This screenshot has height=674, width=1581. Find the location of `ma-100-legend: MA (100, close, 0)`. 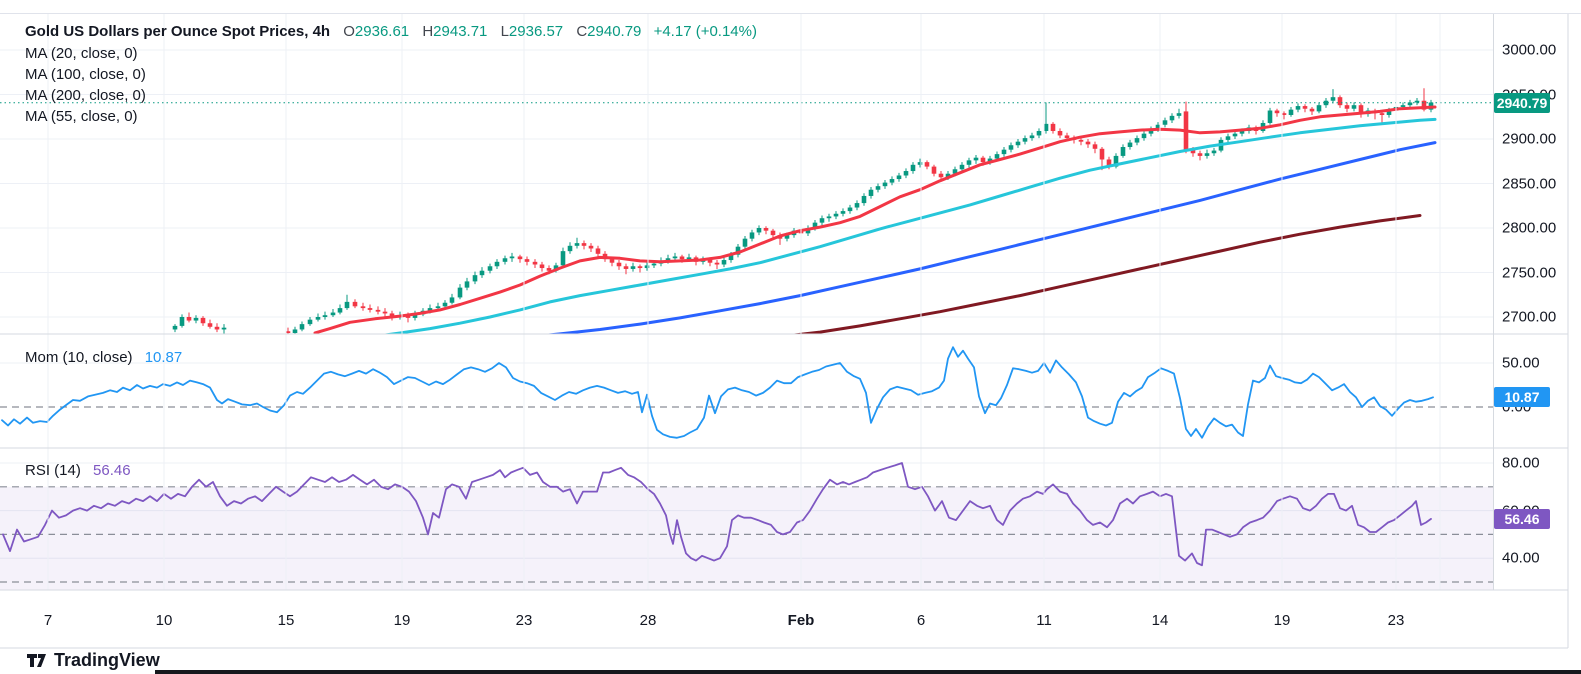

ma-100-legend: MA (100, close, 0) is located at coordinates (85, 74).